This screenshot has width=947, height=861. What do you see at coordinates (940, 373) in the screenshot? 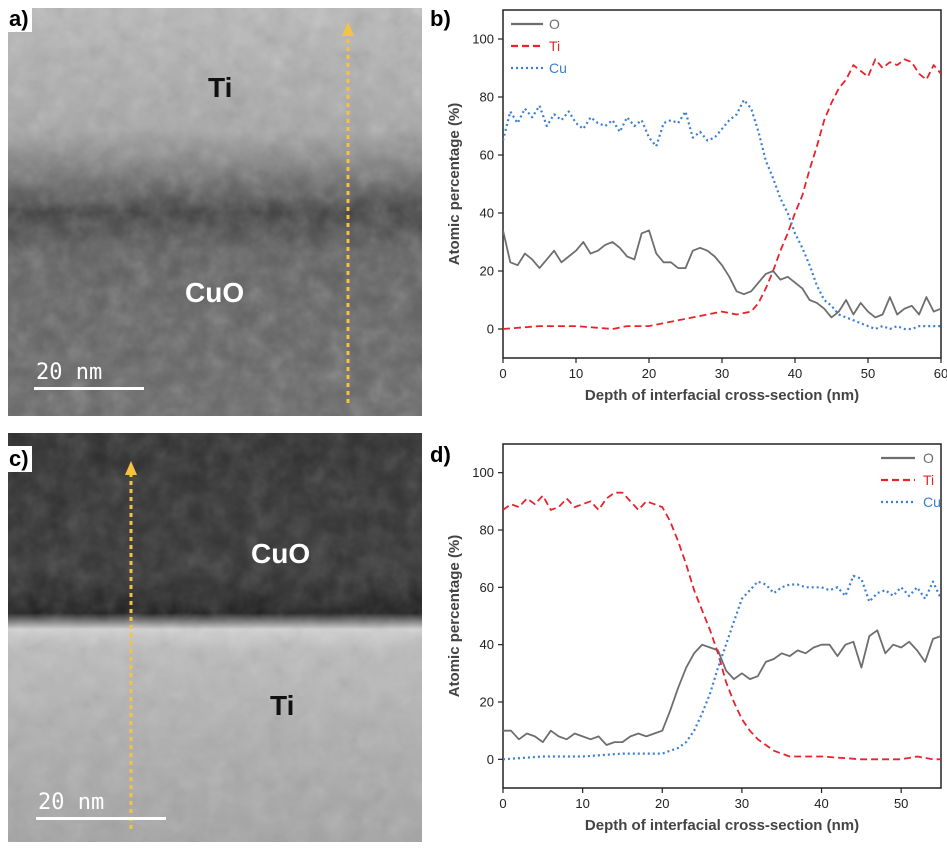
I see `x-tick-label: 60` at bounding box center [940, 373].